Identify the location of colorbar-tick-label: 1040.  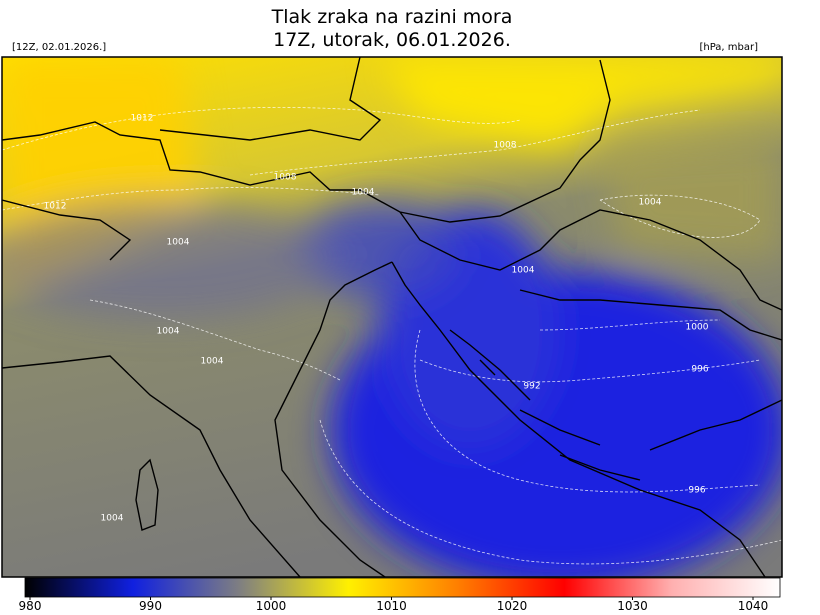
(753, 606).